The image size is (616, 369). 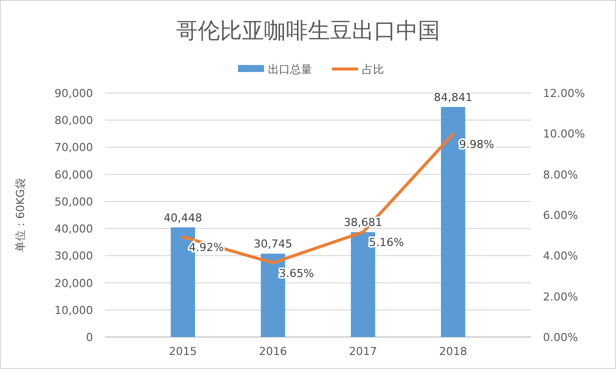 What do you see at coordinates (290, 69) in the screenshot?
I see `legend-label: 出口总量` at bounding box center [290, 69].